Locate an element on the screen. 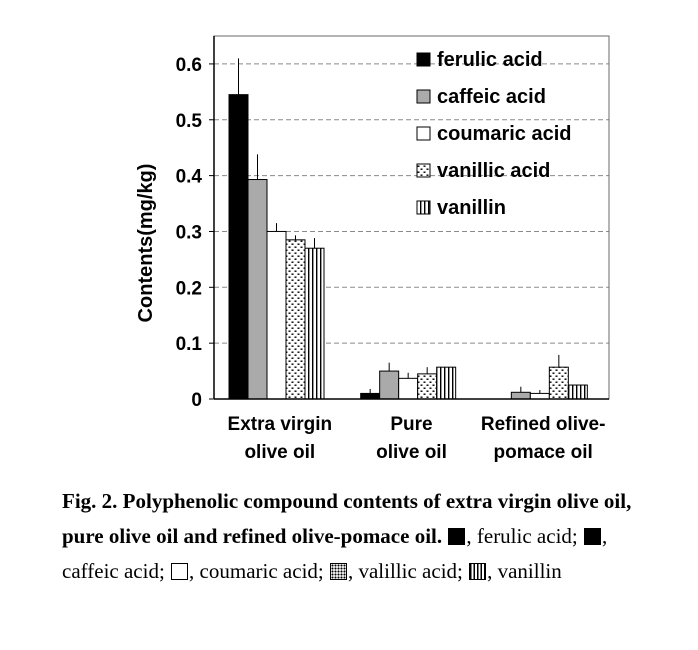 This screenshot has height=650, width=698. x-tick-label: Pure is located at coordinates (411, 424).